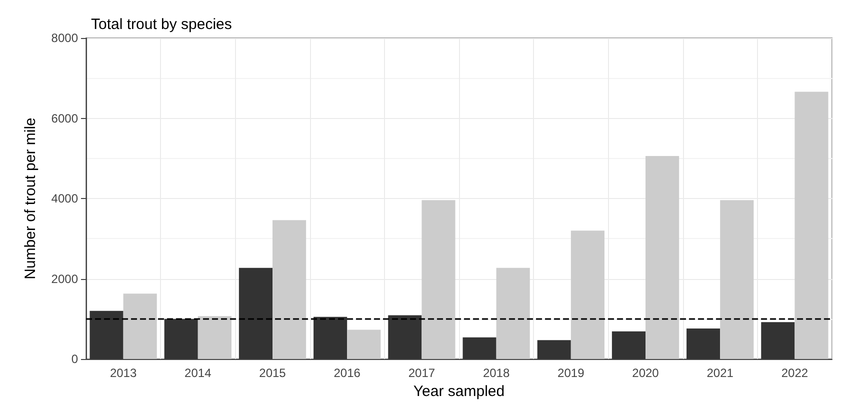 The height and width of the screenshot is (415, 852). Describe the element at coordinates (198, 373) in the screenshot. I see `x-tick-label: 2014` at that location.